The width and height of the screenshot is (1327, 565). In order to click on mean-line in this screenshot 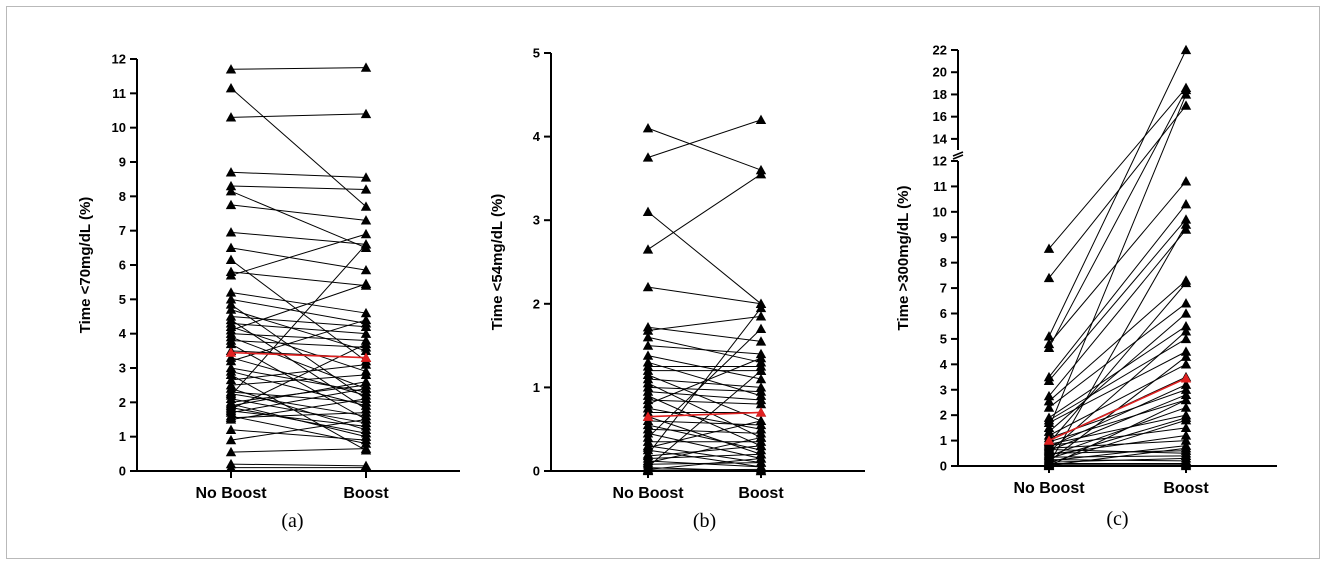, I will do `click(298, 355)`.